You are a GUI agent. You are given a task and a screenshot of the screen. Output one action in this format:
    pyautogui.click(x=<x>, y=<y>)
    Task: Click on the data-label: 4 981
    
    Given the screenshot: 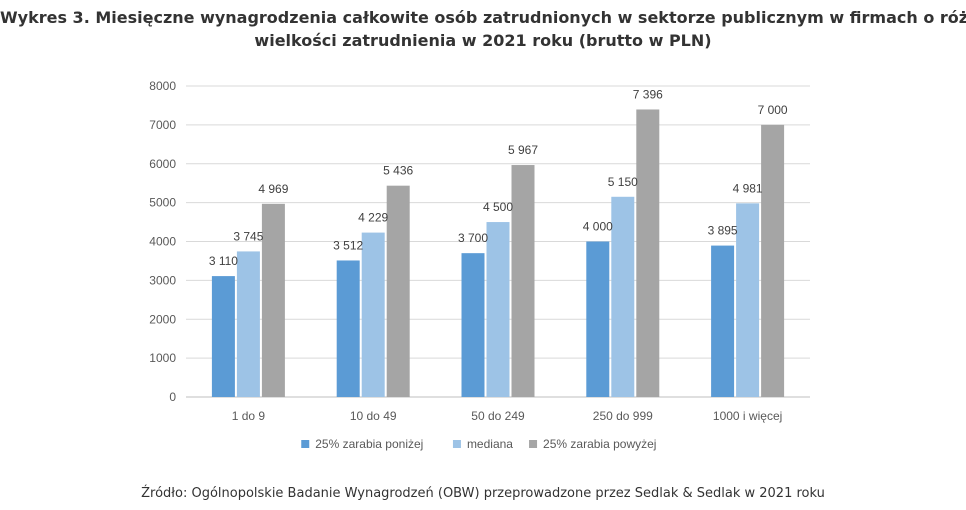 What is the action you would take?
    pyautogui.click(x=748, y=188)
    